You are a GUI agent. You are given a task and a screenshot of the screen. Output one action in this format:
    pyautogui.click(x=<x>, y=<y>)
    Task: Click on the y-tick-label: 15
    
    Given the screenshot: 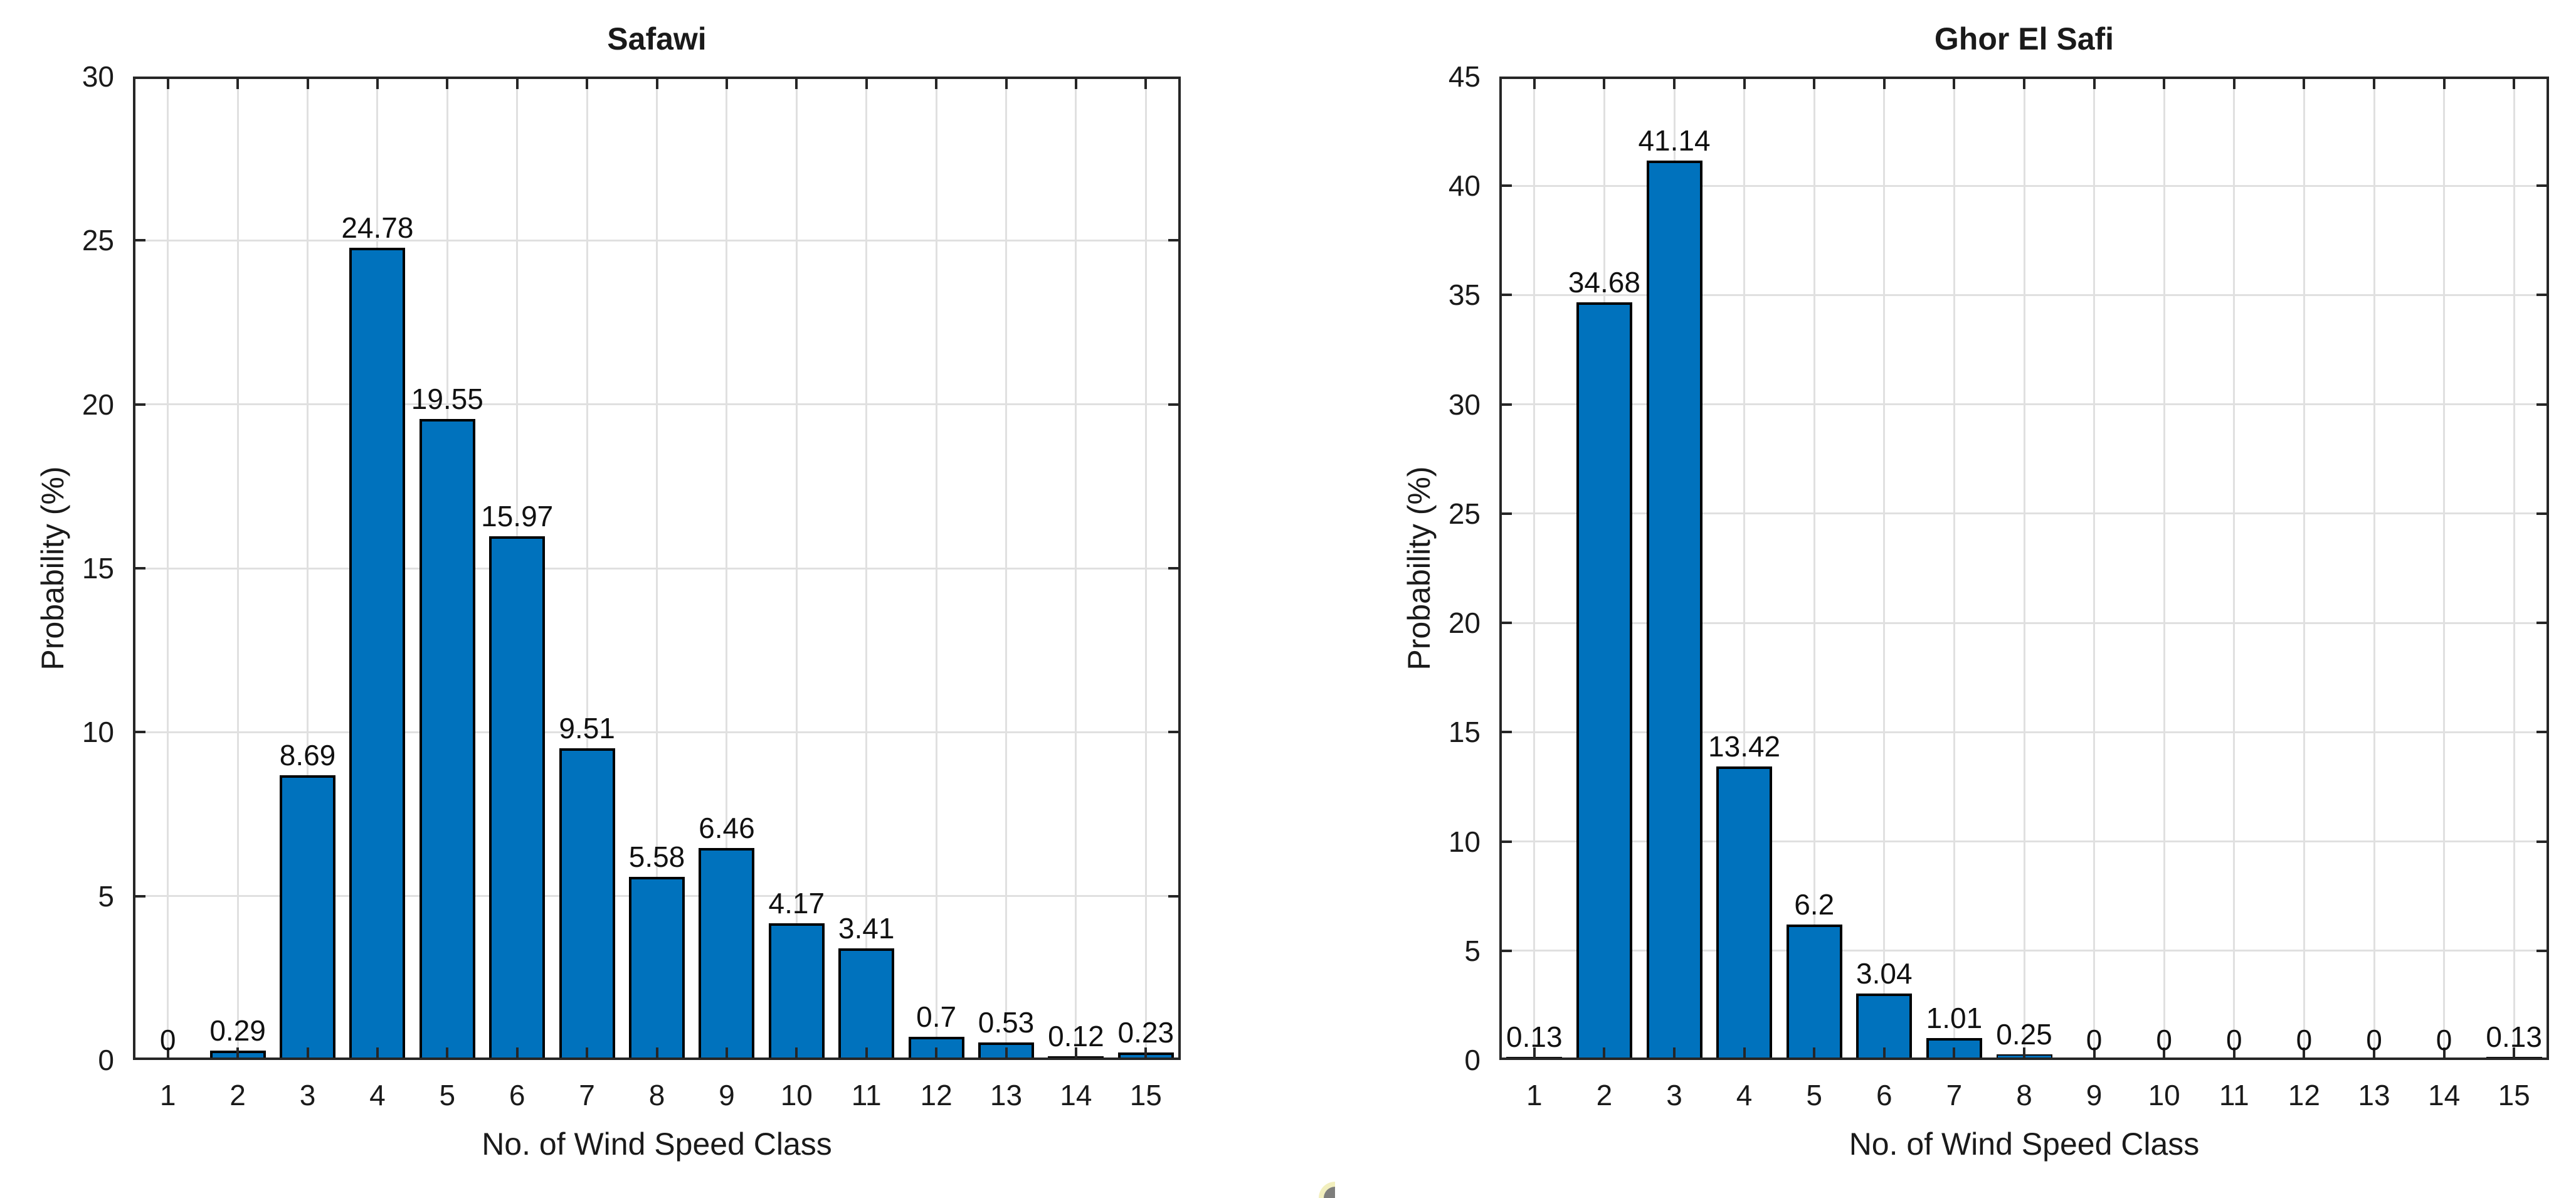 What is the action you would take?
    pyautogui.click(x=98, y=569)
    